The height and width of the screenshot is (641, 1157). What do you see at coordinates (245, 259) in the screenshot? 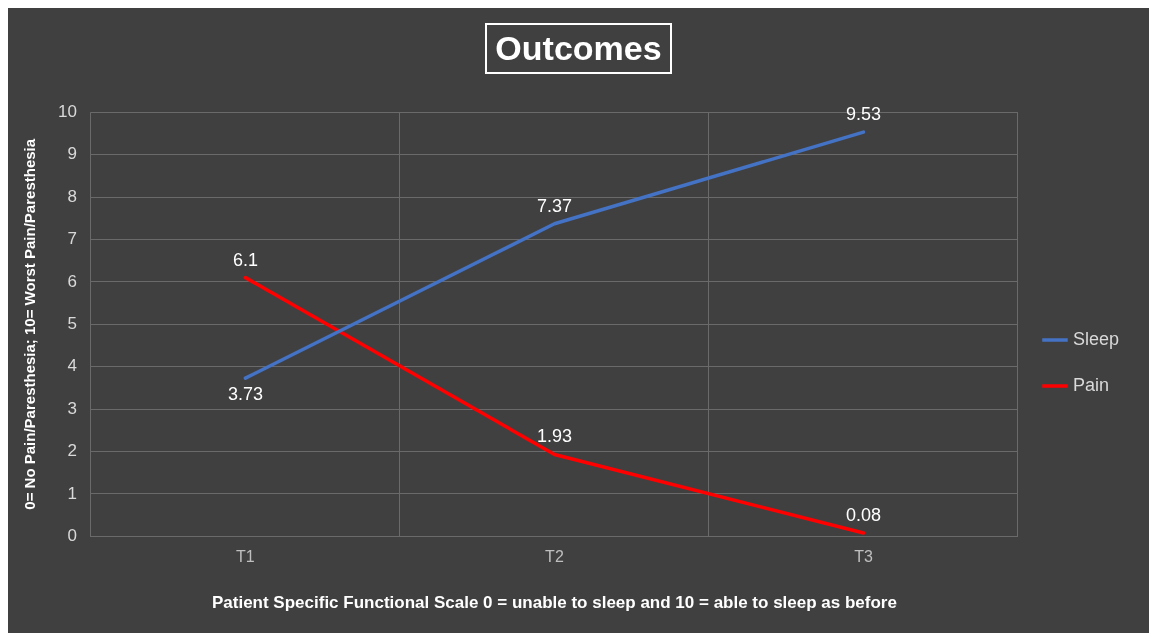
I see `data-label: 6.1` at bounding box center [245, 259].